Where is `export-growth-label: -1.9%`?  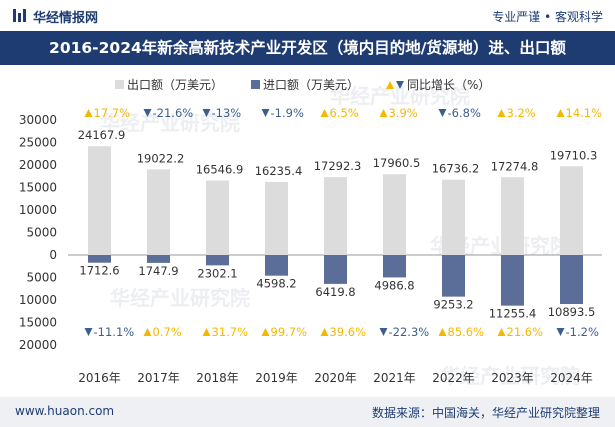 export-growth-label: -1.9% is located at coordinates (287, 113).